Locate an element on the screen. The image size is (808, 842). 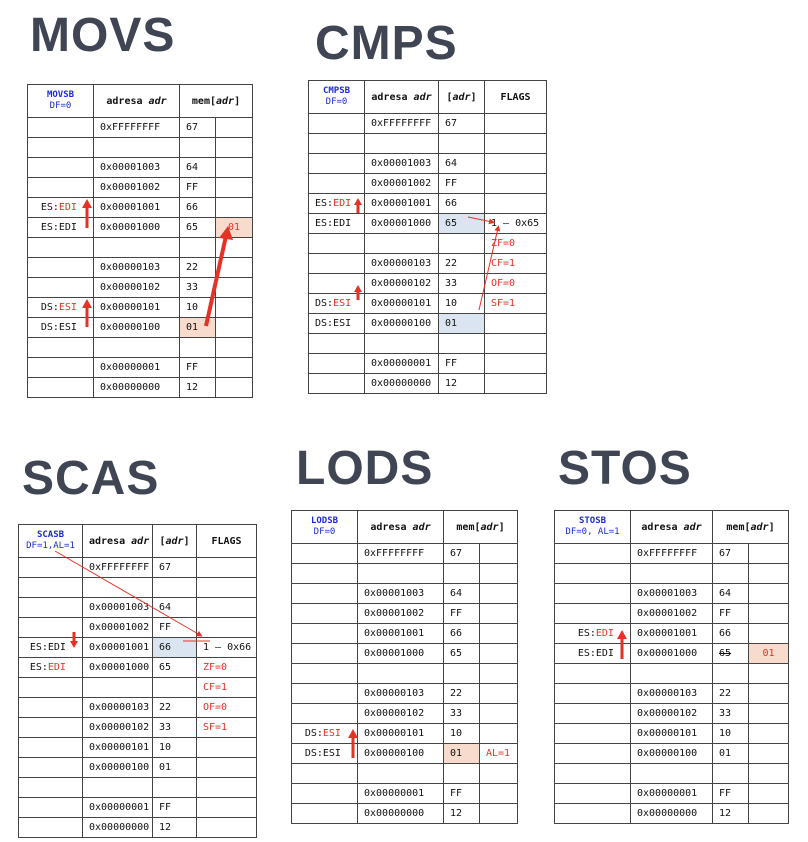
lods-op-header: LODSB DF=0 is located at coordinates (324, 527).